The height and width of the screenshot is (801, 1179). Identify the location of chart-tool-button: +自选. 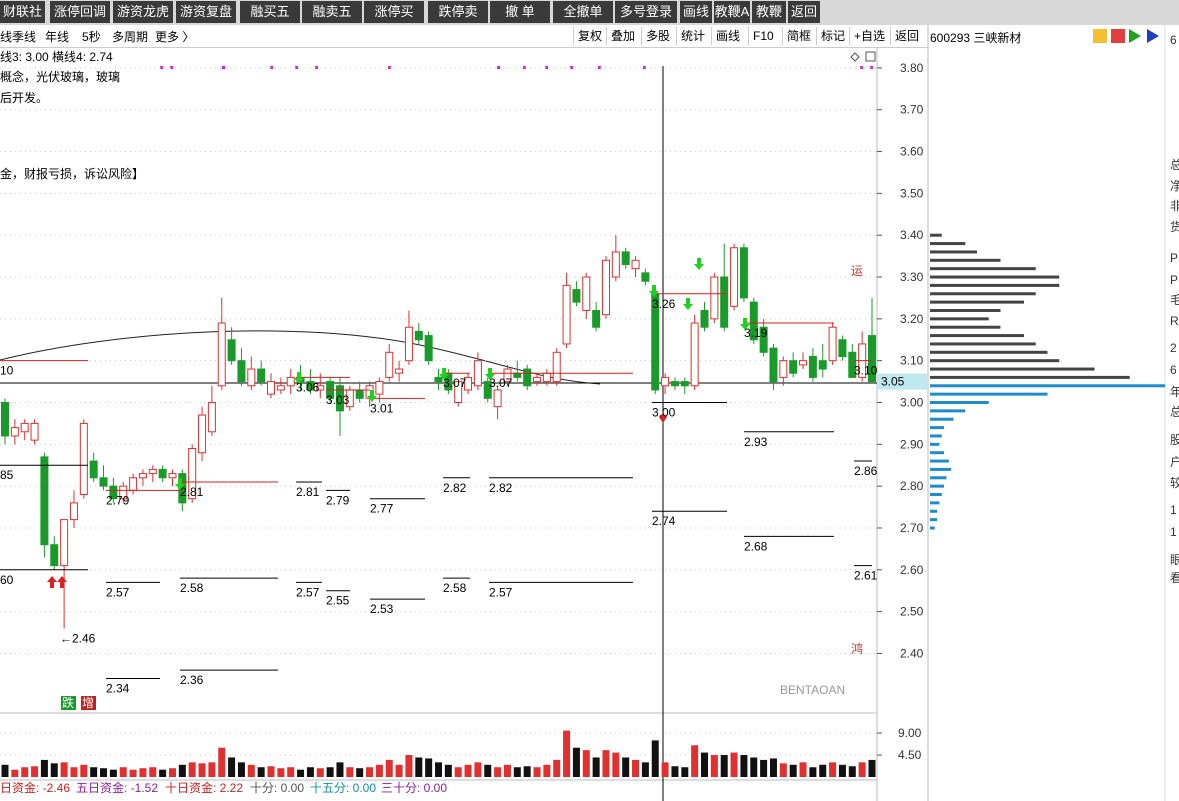
(869, 36).